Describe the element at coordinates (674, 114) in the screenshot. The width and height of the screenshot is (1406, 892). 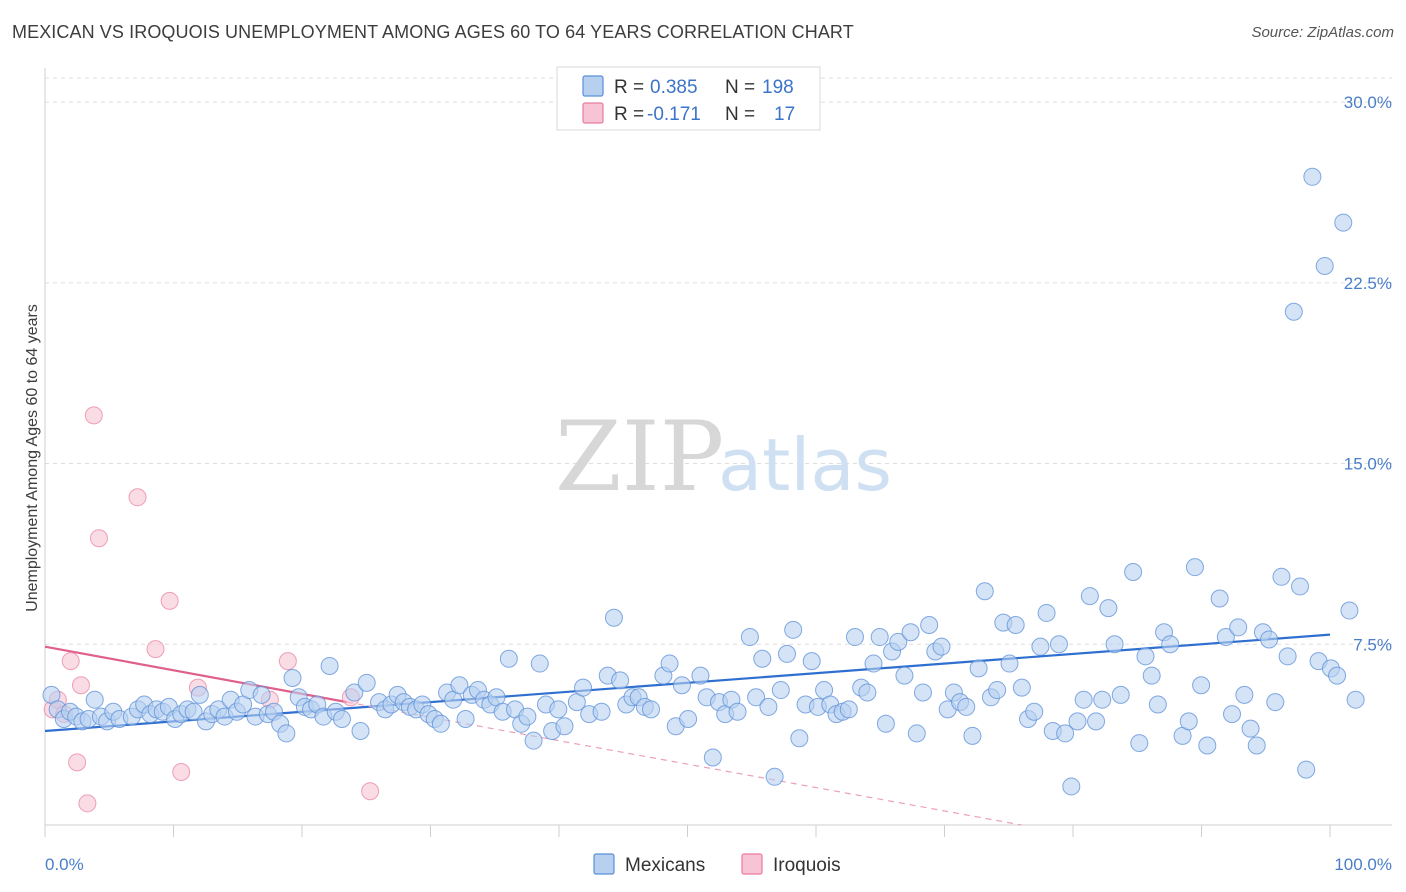
I see `legend-r-value-2: -0.171` at that location.